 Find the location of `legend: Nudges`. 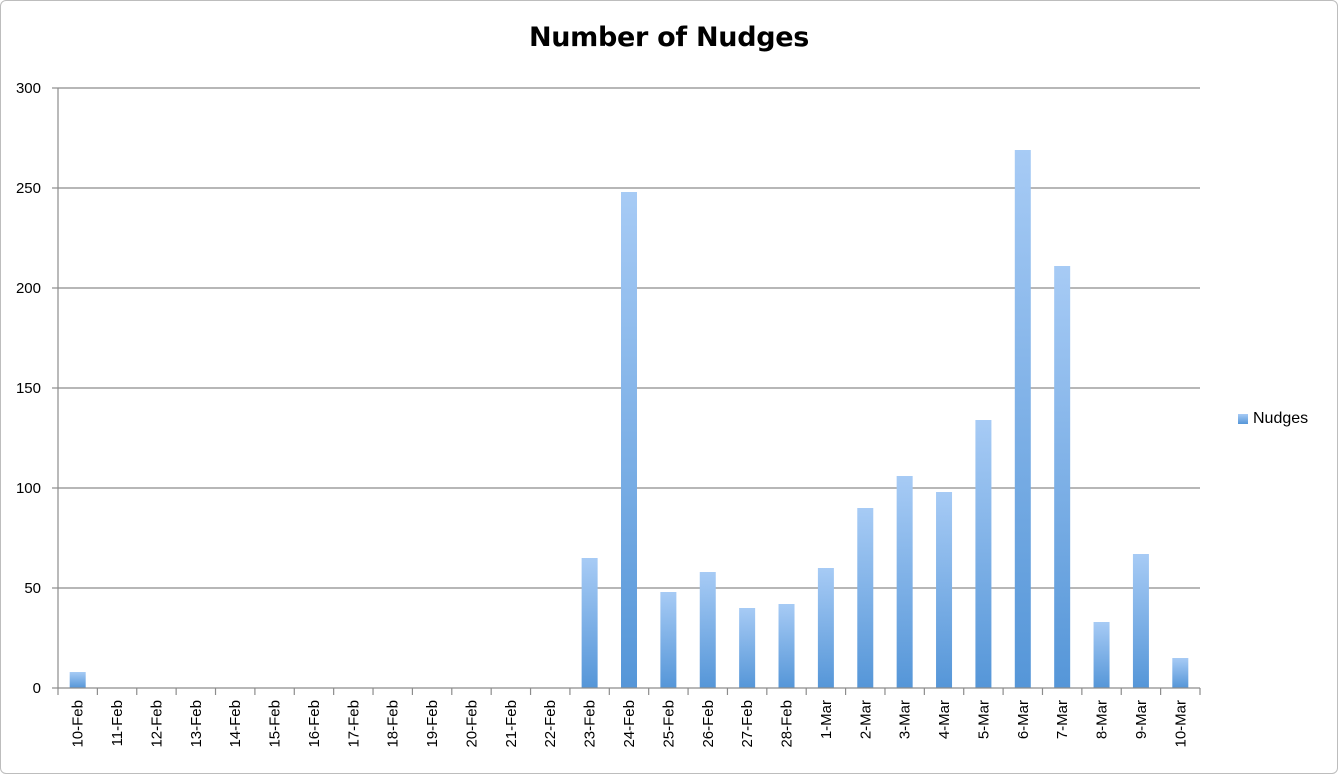

legend: Nudges is located at coordinates (1273, 419).